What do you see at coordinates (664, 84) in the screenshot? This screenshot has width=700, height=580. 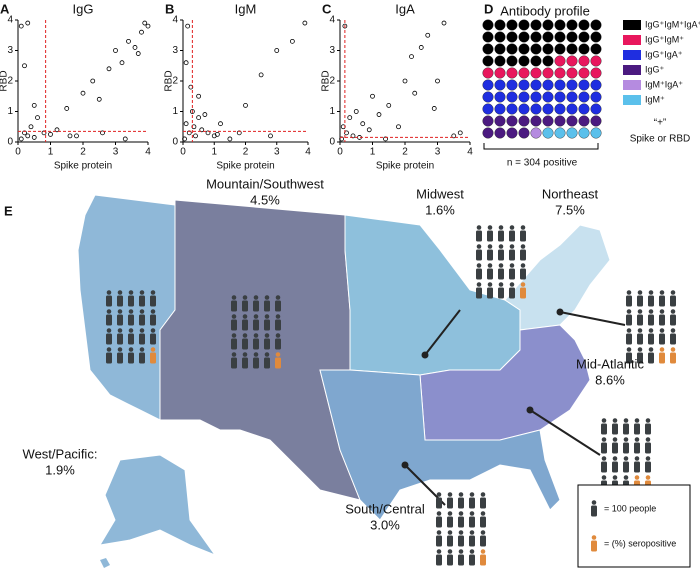 I see `legend-label: IgM⁺IgA⁺` at bounding box center [664, 84].